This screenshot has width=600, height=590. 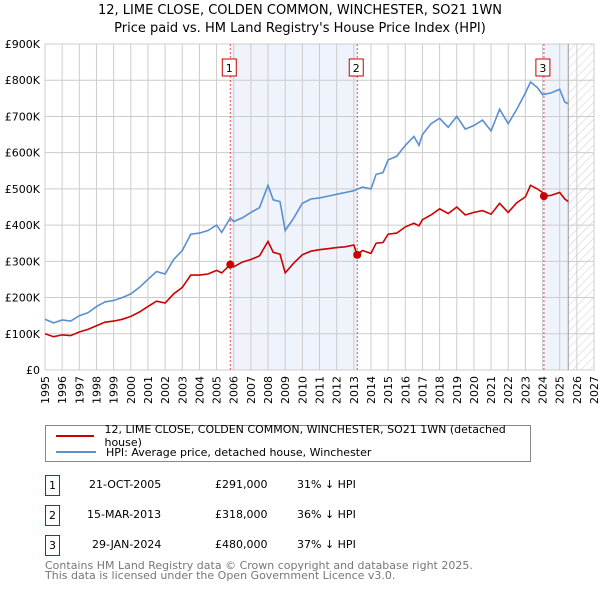 What do you see at coordinates (23, 261) in the screenshot?
I see `y-tick-label: £300K` at bounding box center [23, 261].